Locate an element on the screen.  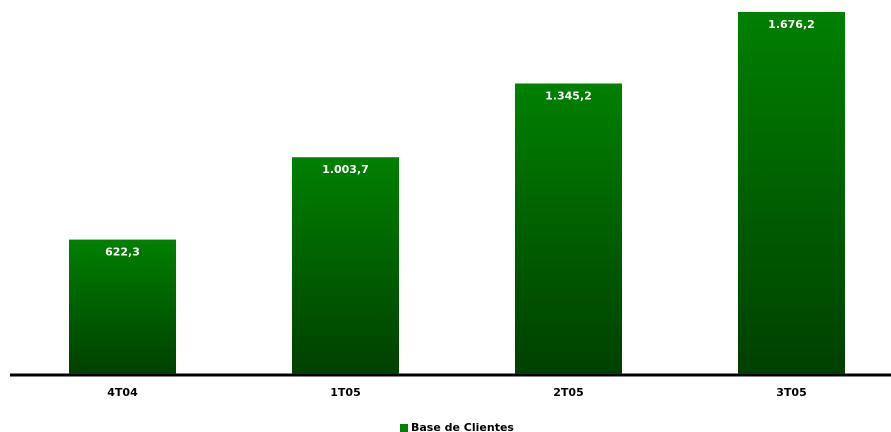
value-label: 622,3 is located at coordinates (122, 252).